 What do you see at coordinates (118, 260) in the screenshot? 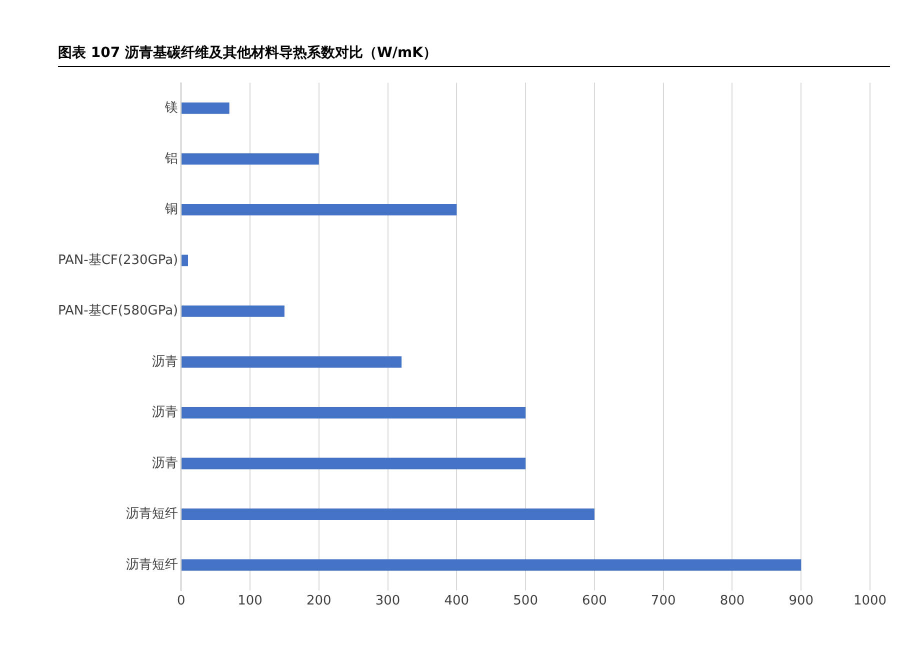
I see `y-tick-label: PAN-基CF(230GPa)` at bounding box center [118, 260].